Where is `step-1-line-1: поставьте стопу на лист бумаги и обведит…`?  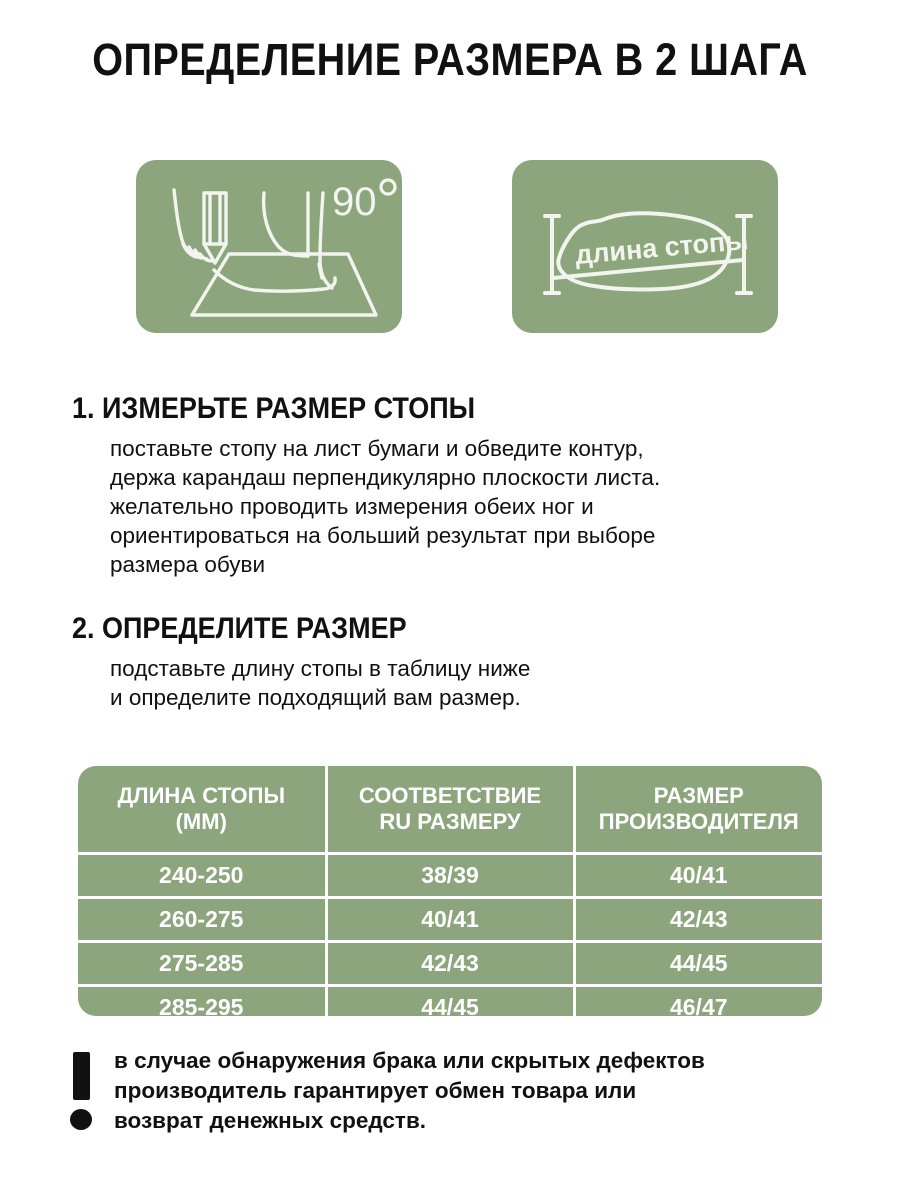 step-1-line-1: поставьте стопу на лист бумаги и обведит… is located at coordinates (377, 448).